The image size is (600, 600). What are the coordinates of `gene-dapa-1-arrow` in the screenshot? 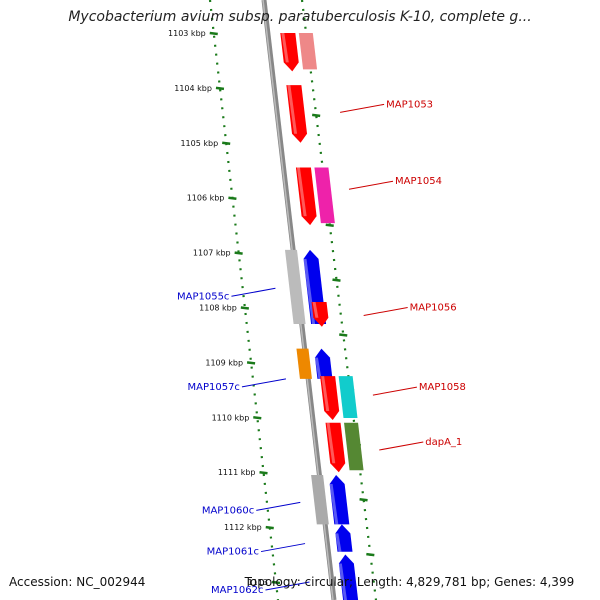 It's located at (335, 447).